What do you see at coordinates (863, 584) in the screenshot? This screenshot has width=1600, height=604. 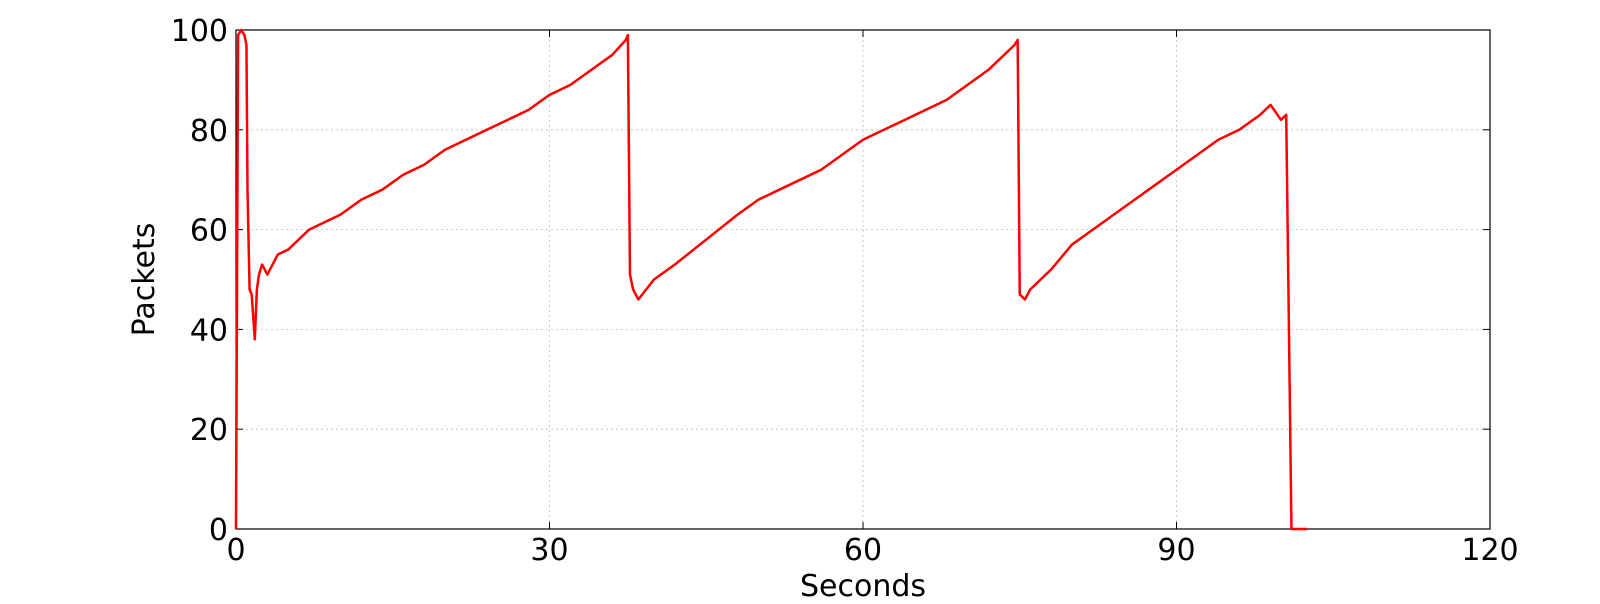 I see `x-axis-label: Seconds` at bounding box center [863, 584].